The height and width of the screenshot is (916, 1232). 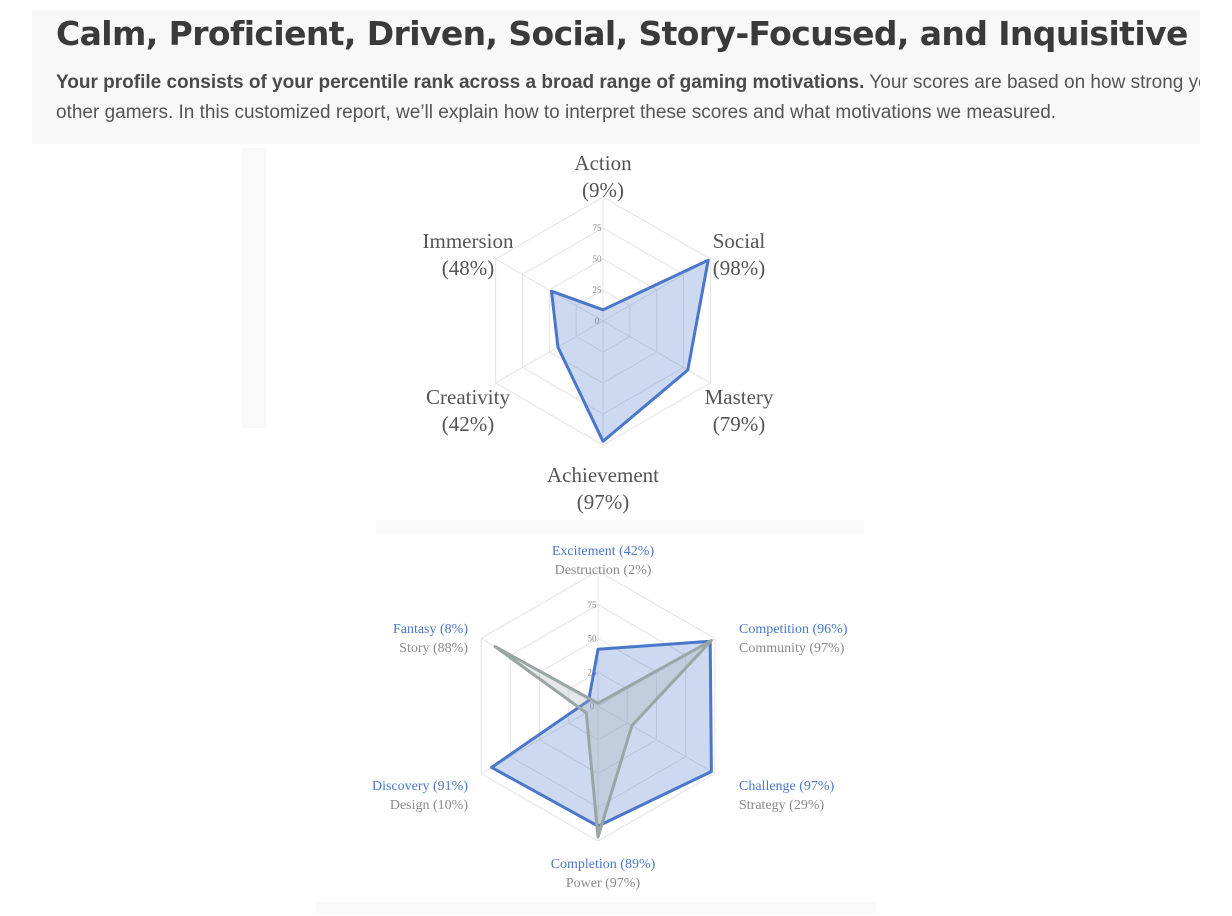 I want to click on chart2-label-challenge: Challenge (97%), so click(x=787, y=786).